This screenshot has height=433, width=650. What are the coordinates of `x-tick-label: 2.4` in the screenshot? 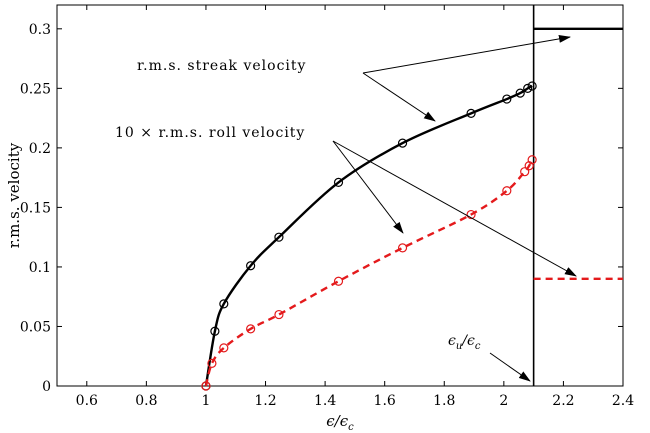 It's located at (623, 401).